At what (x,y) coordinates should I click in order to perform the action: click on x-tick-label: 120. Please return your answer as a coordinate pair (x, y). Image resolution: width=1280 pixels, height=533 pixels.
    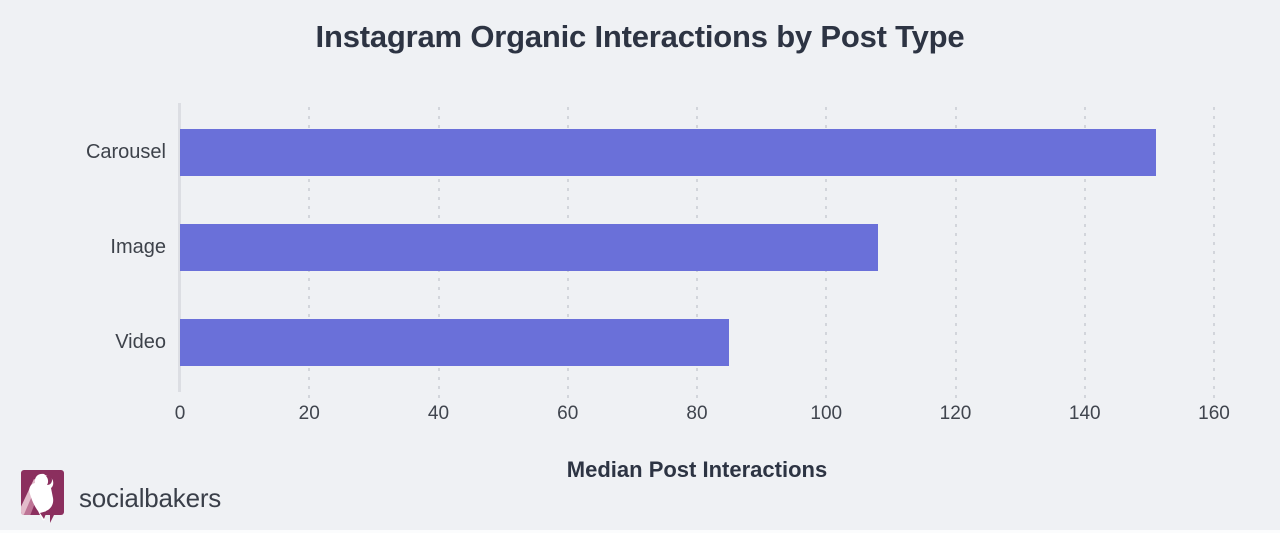
    Looking at the image, I should click on (955, 413).